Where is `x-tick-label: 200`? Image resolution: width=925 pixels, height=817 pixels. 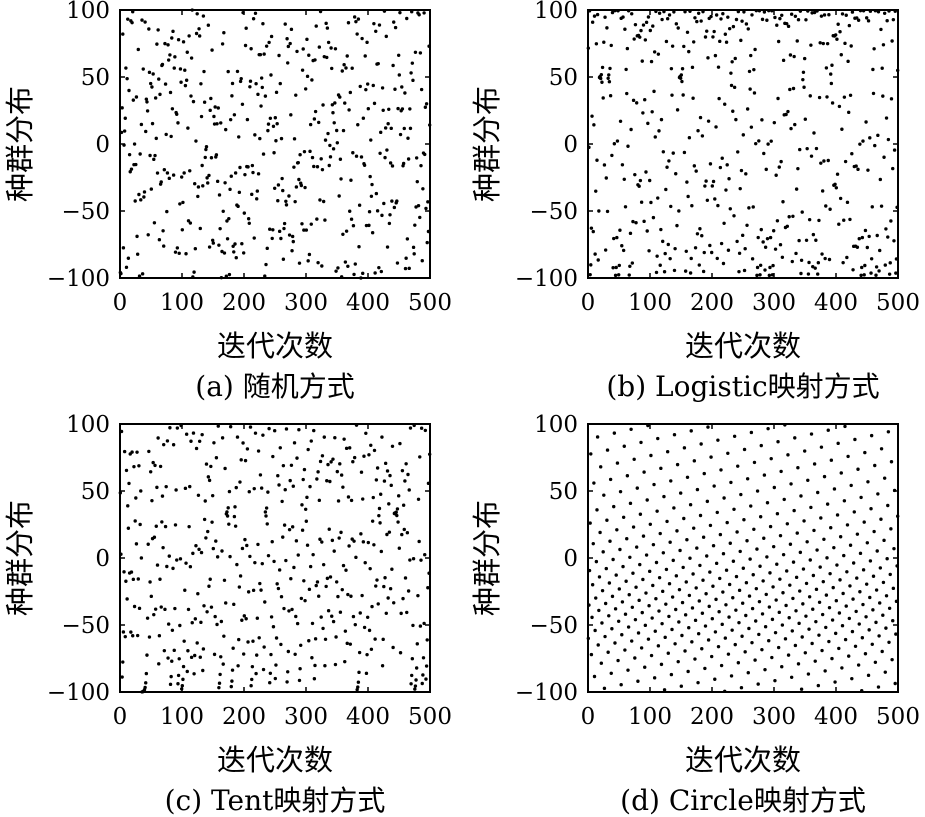
x-tick-label: 200 is located at coordinates (244, 717).